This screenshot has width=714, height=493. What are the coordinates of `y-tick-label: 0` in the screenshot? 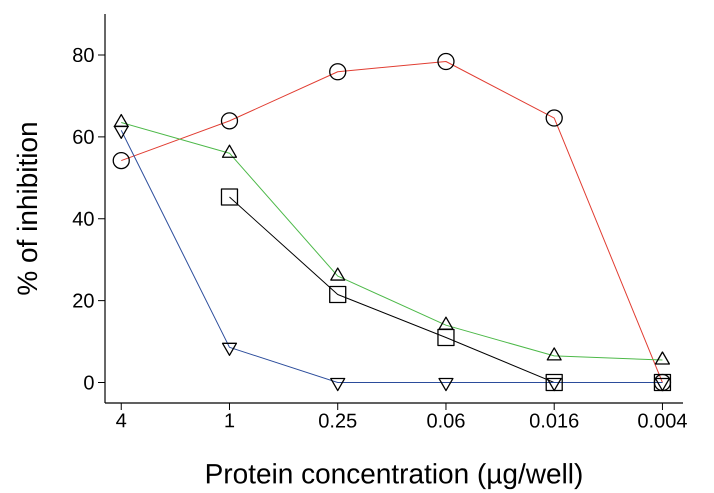 It's located at (89, 383).